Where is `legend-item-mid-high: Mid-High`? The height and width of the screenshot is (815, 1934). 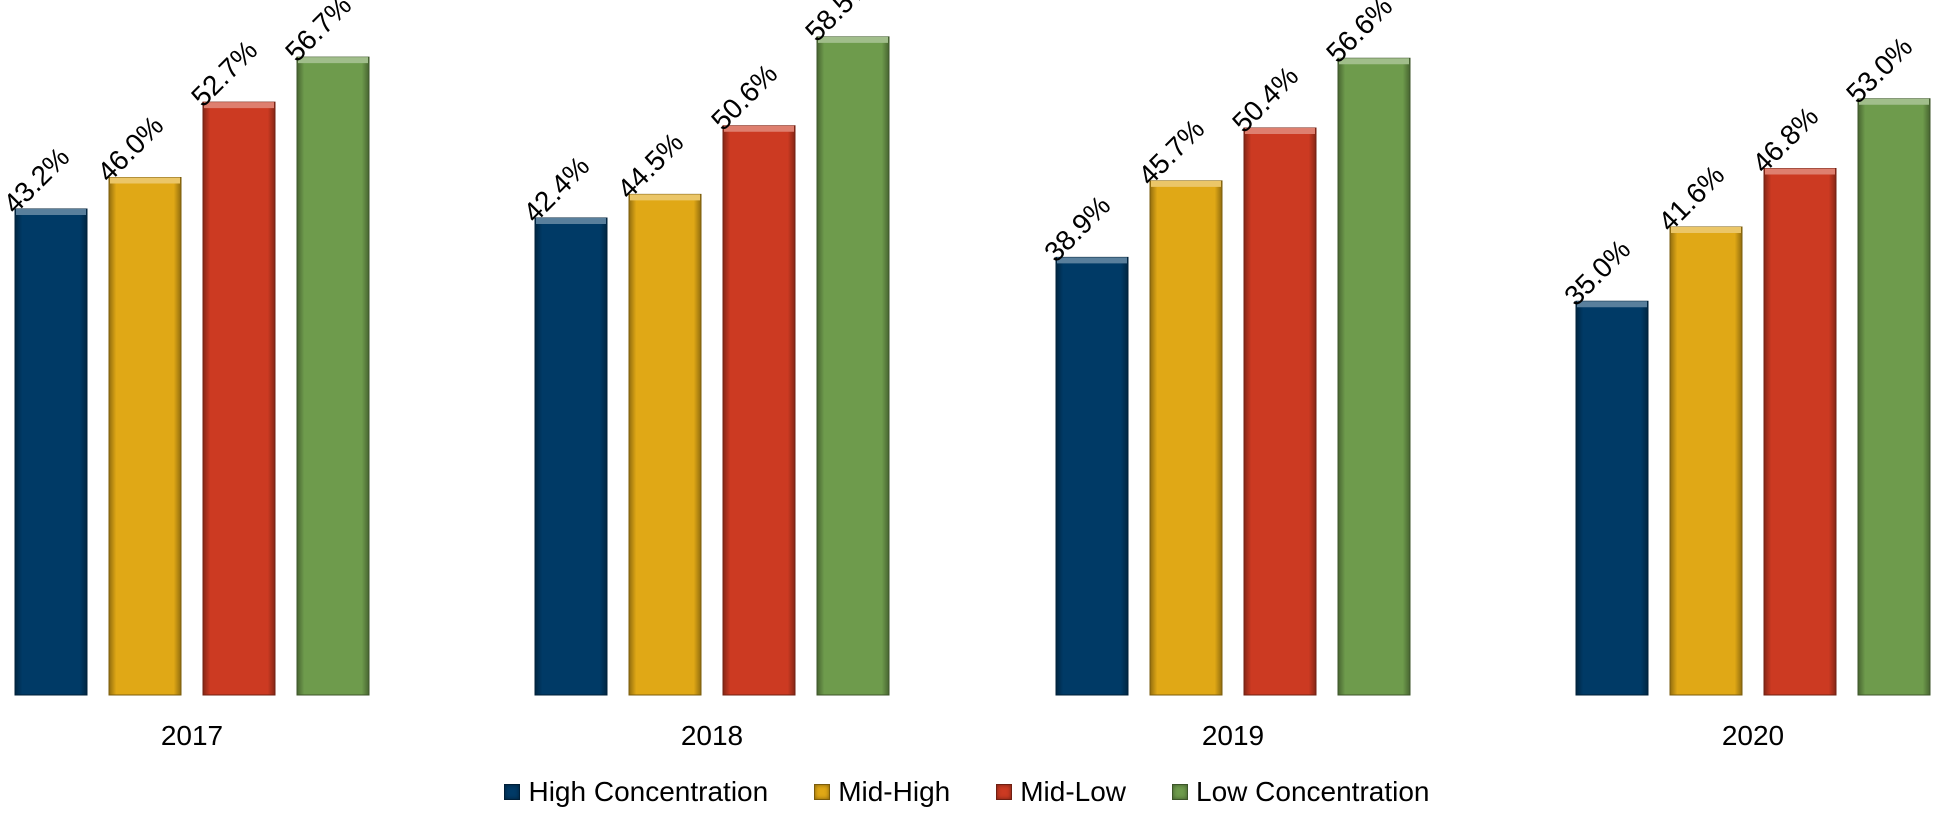 legend-item-mid-high: Mid-High is located at coordinates (882, 792).